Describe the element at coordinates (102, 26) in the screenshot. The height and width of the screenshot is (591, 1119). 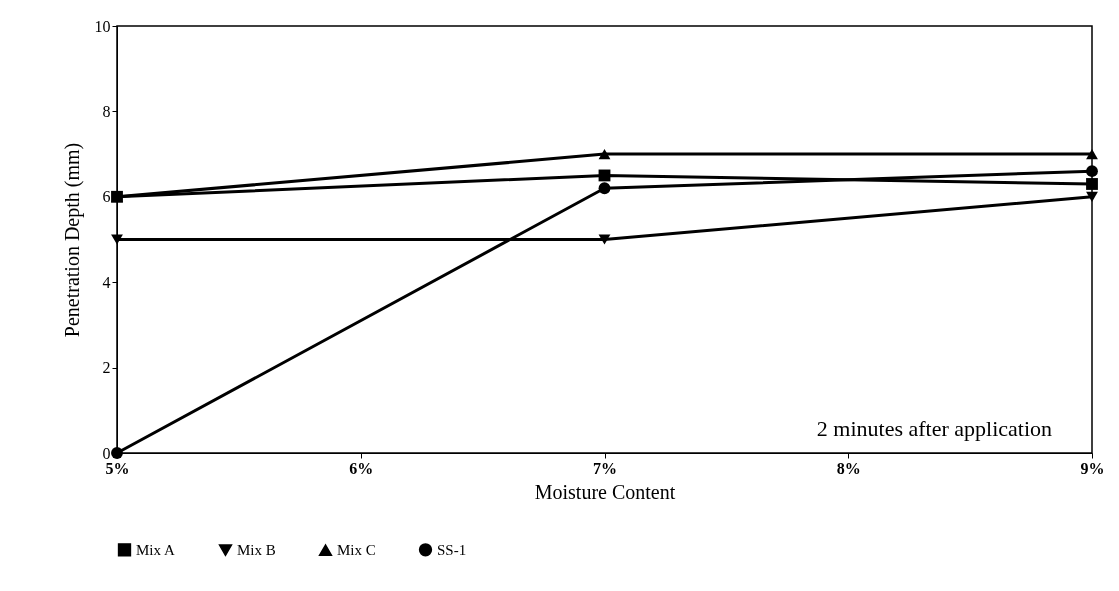
I see `y-tick-label: 10` at that location.